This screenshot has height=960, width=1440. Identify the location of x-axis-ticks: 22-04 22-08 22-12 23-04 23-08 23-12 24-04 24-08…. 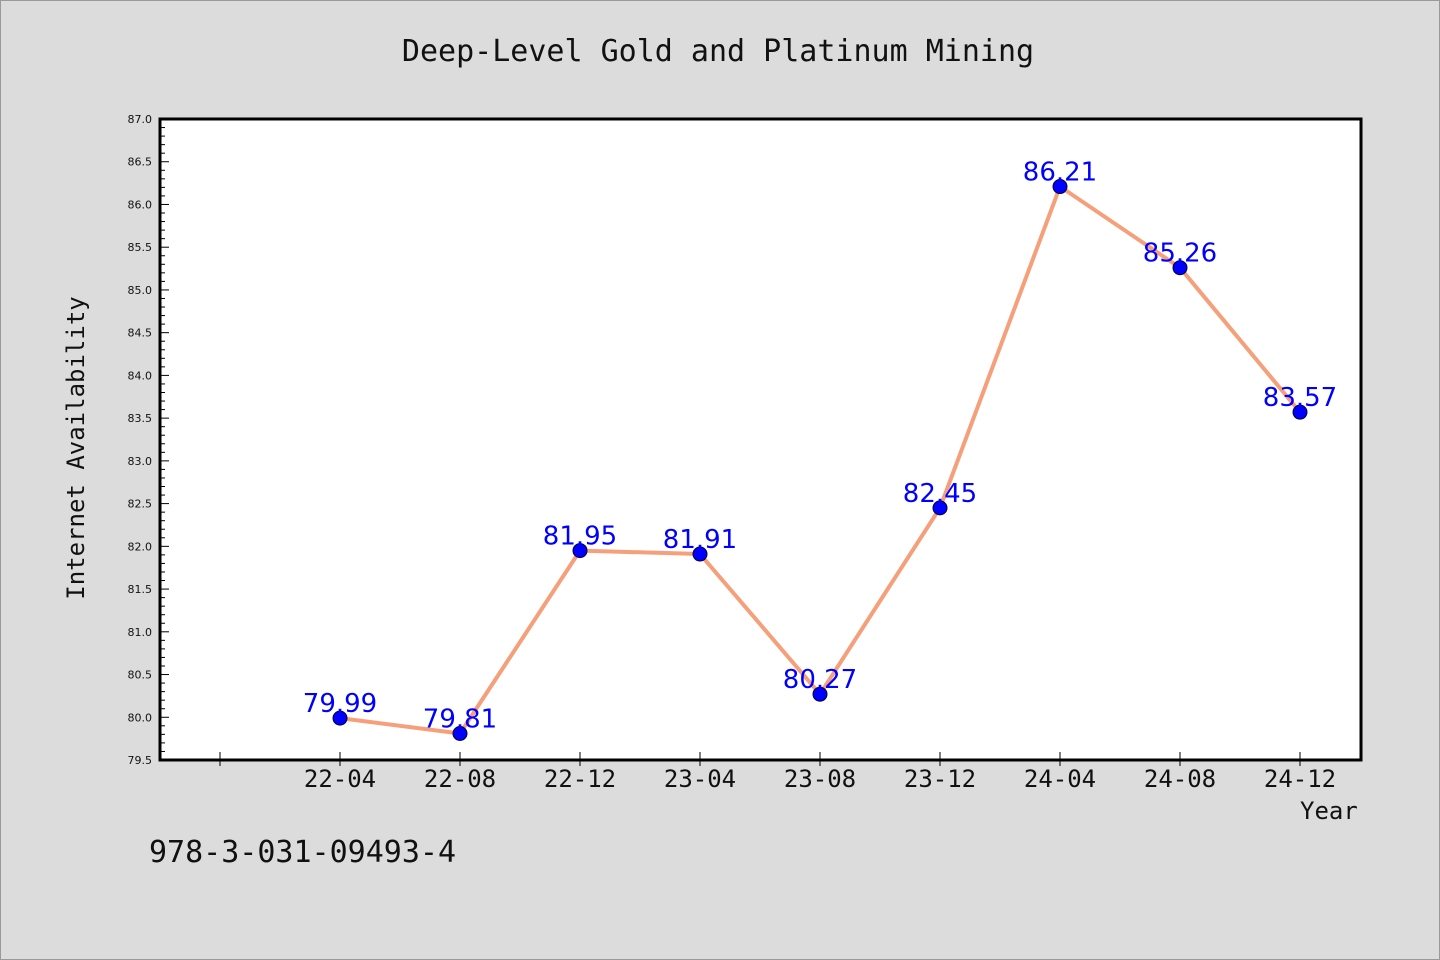
(777, 772).